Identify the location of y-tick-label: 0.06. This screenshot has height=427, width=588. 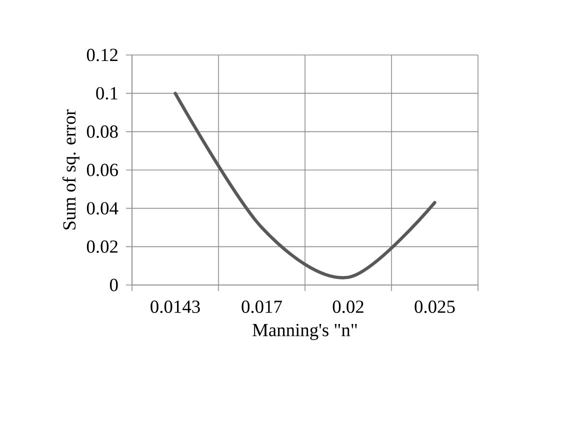
(102, 170).